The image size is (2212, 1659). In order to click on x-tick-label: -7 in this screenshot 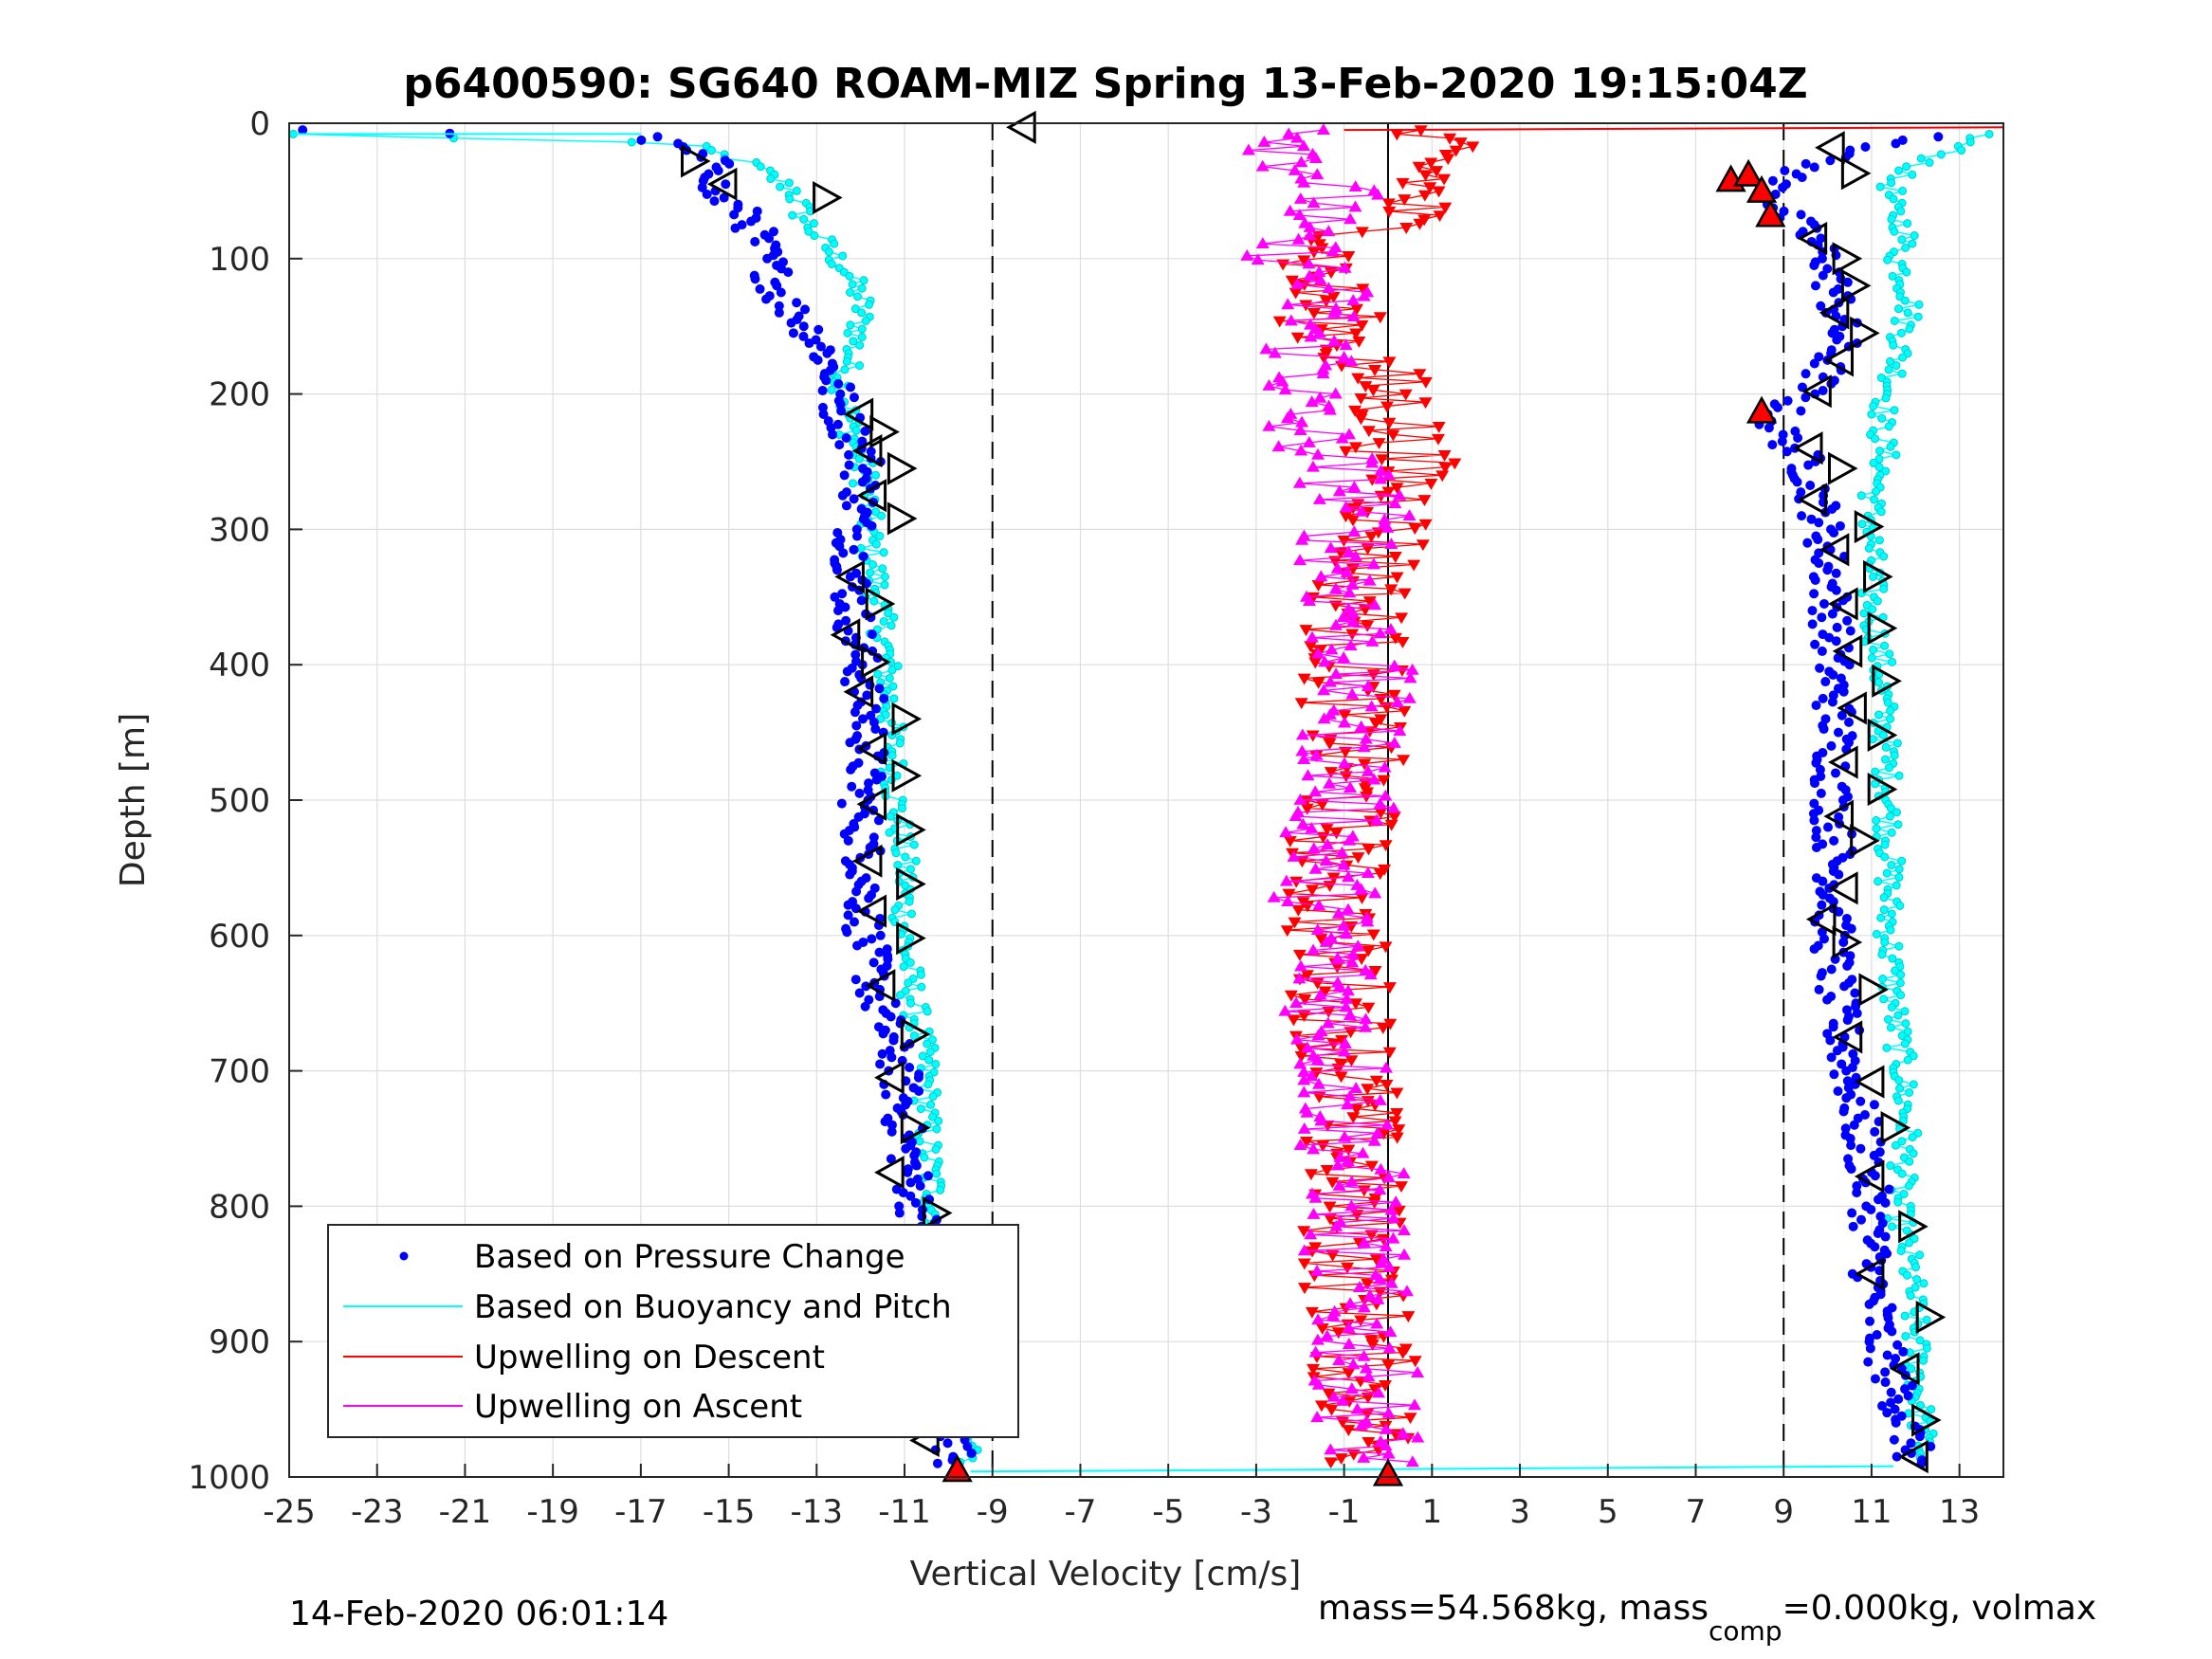, I will do `click(1081, 1512)`.